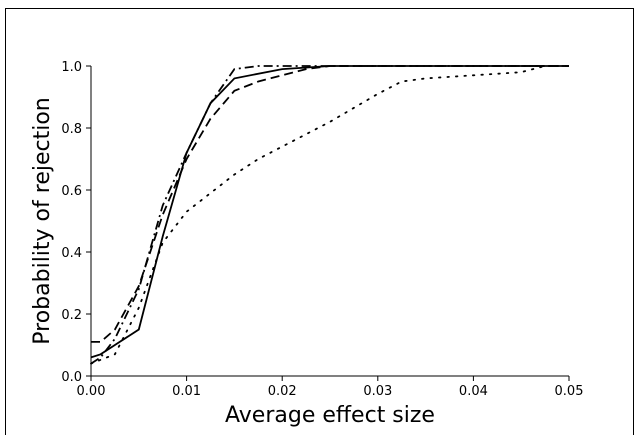 The image size is (634, 435). What do you see at coordinates (71, 191) in the screenshot?
I see `y-tick-label: 0.6` at bounding box center [71, 191].